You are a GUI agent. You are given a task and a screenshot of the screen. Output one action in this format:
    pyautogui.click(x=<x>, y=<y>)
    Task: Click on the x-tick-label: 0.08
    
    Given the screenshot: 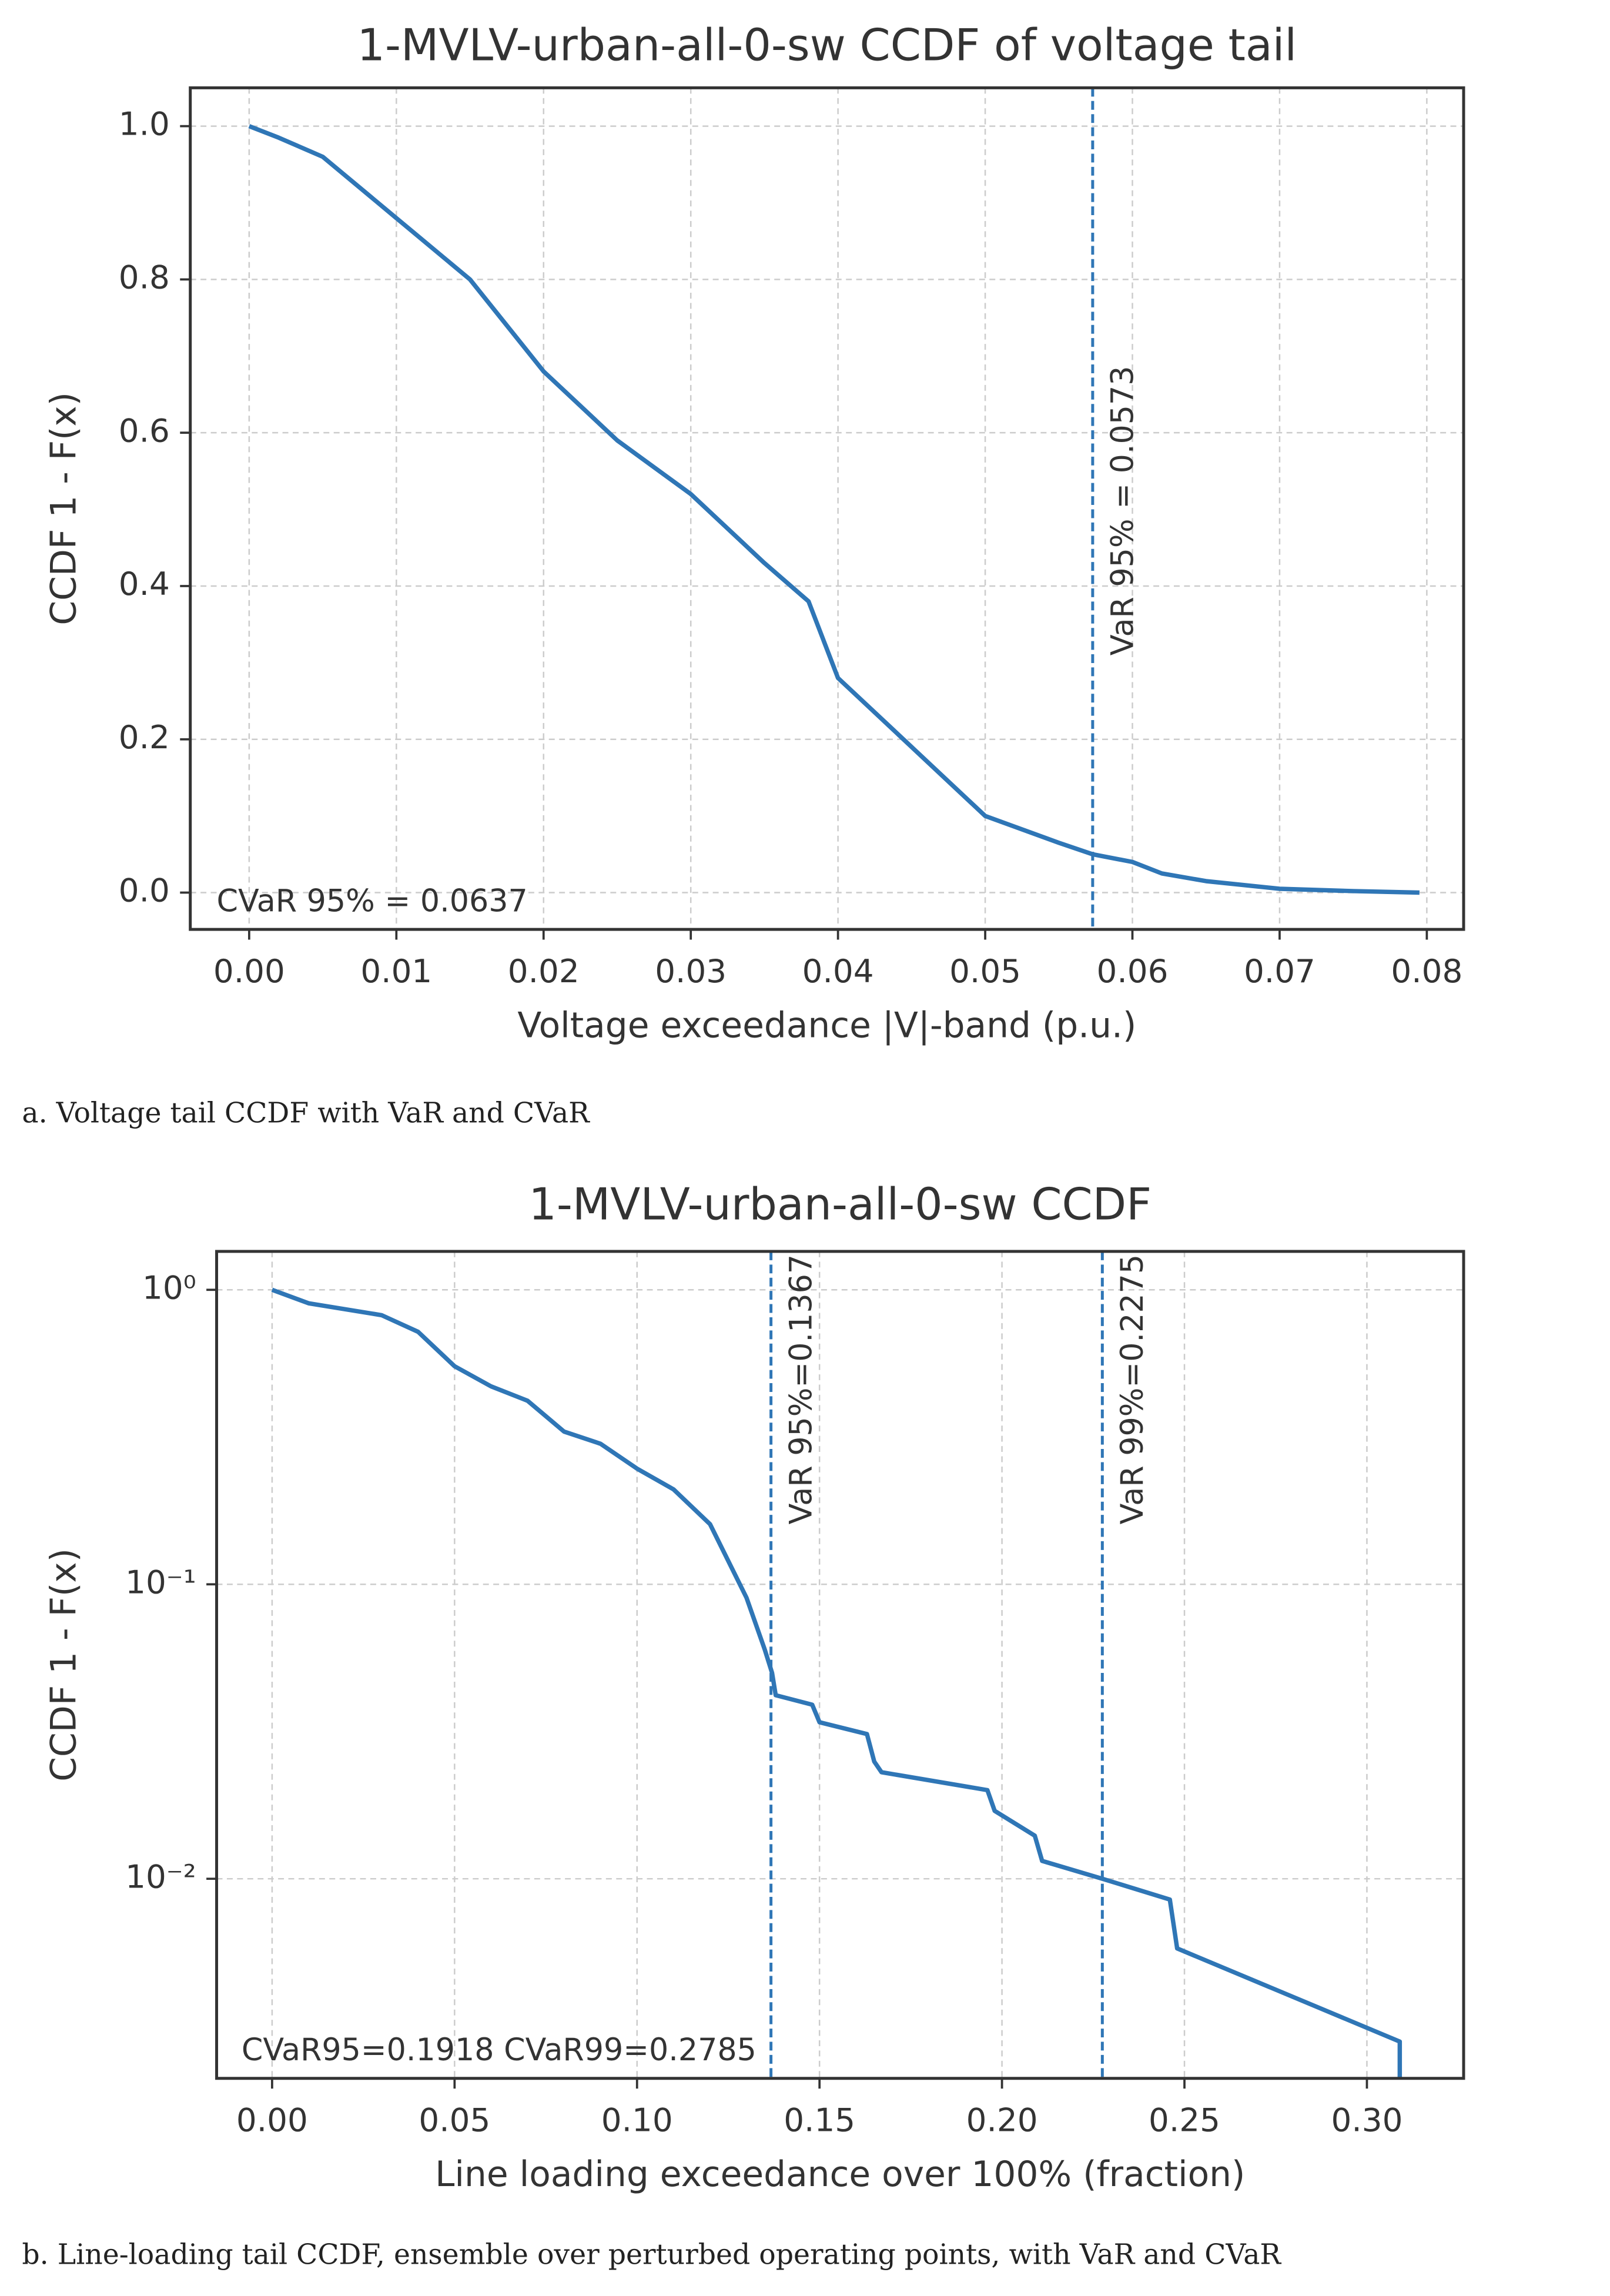 What is the action you would take?
    pyautogui.click(x=1426, y=971)
    